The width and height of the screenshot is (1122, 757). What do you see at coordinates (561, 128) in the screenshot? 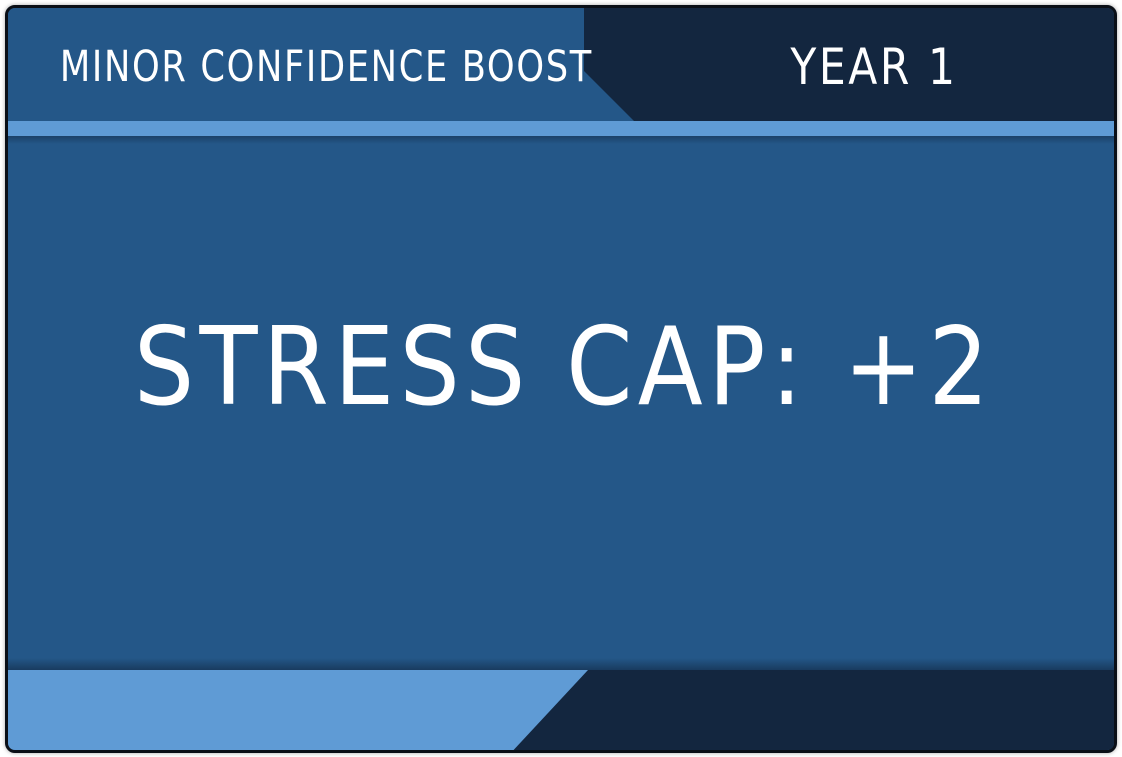
I see `header-accent-stripe` at bounding box center [561, 128].